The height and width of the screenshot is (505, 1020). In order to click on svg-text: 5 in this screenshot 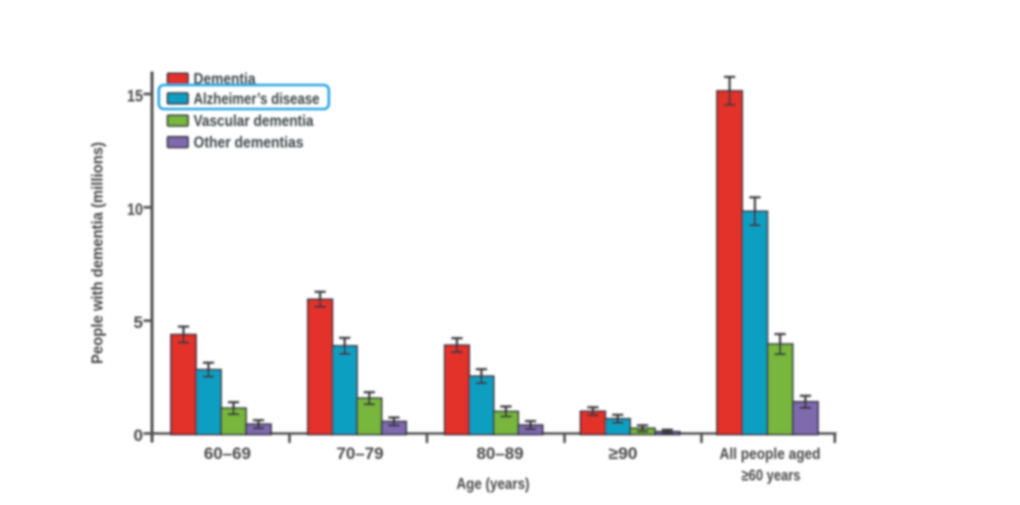, I will do `click(138, 322)`.